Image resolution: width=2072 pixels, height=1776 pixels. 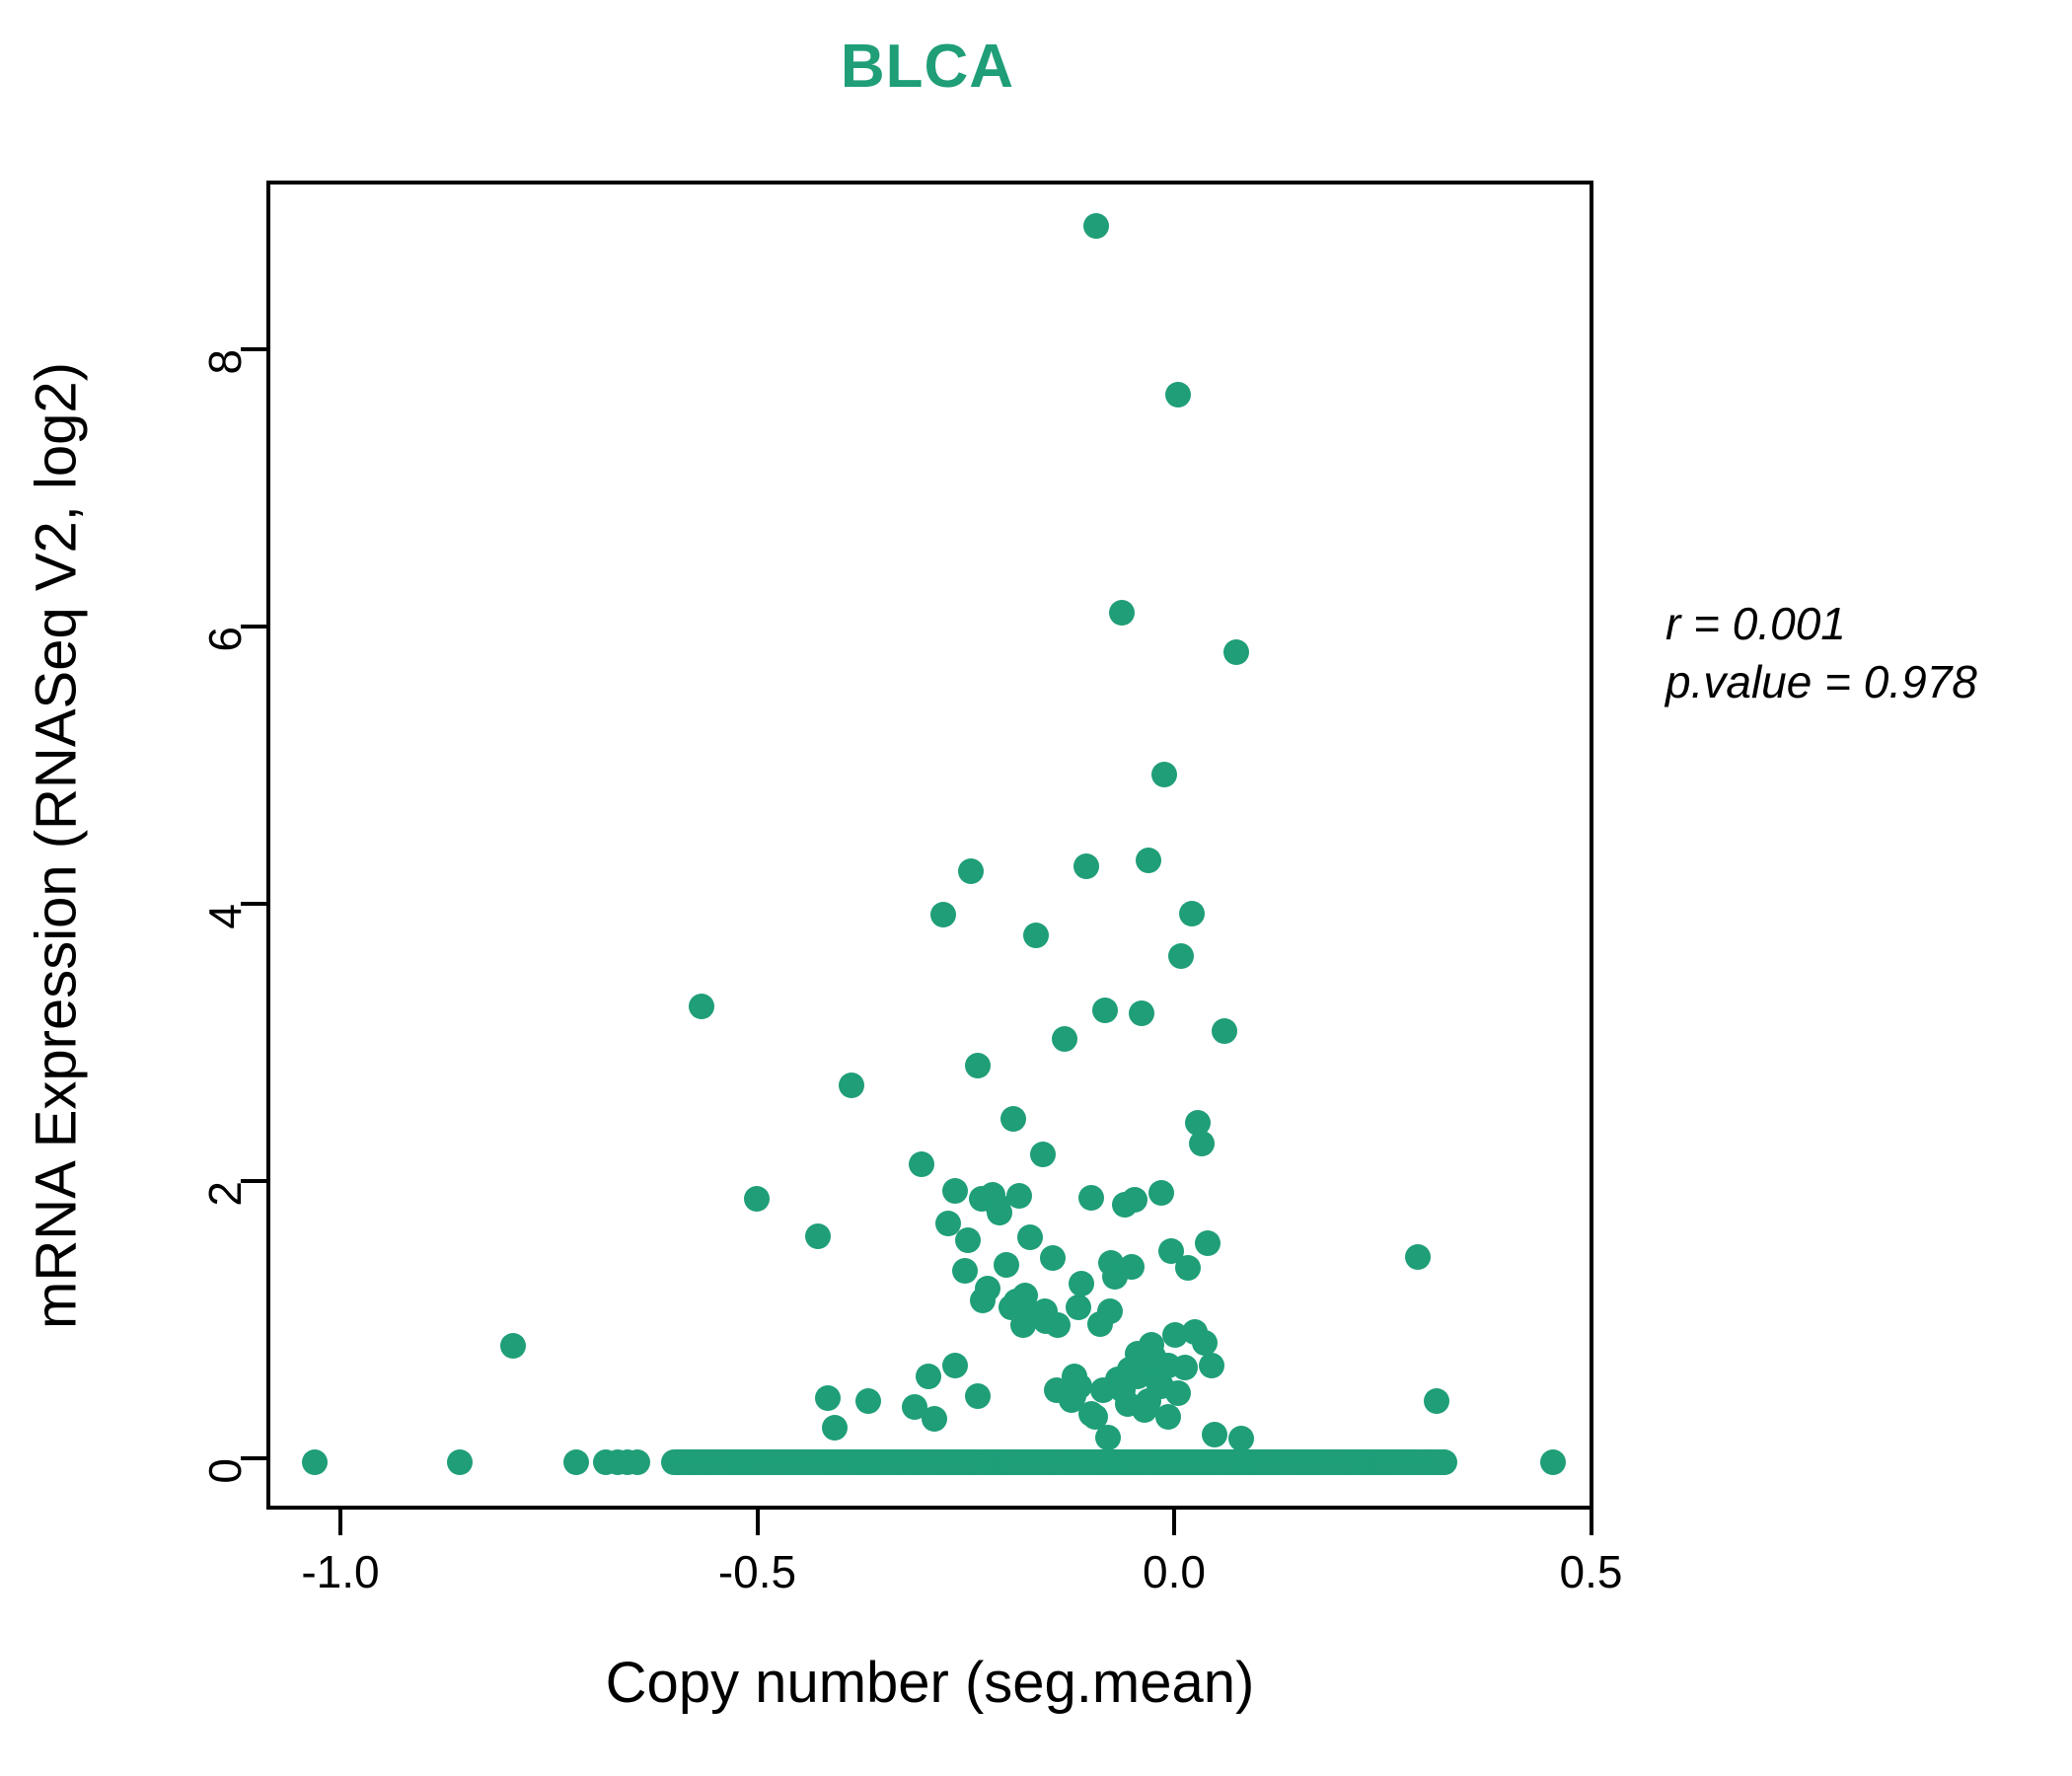 I want to click on stats-annotation: r = 0.001 p.value = 0.978, so click(x=1821, y=653).